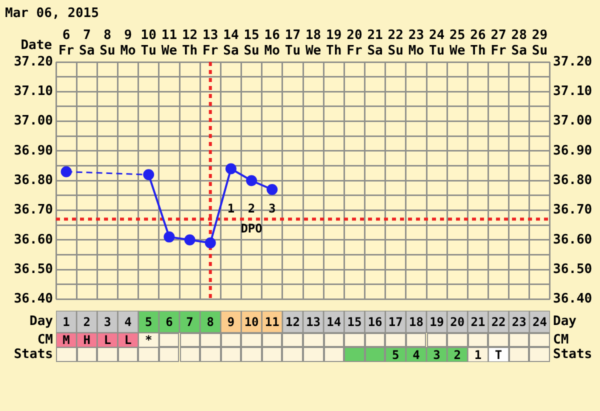 The image size is (600, 411). I want to click on text: 7, so click(190, 321).